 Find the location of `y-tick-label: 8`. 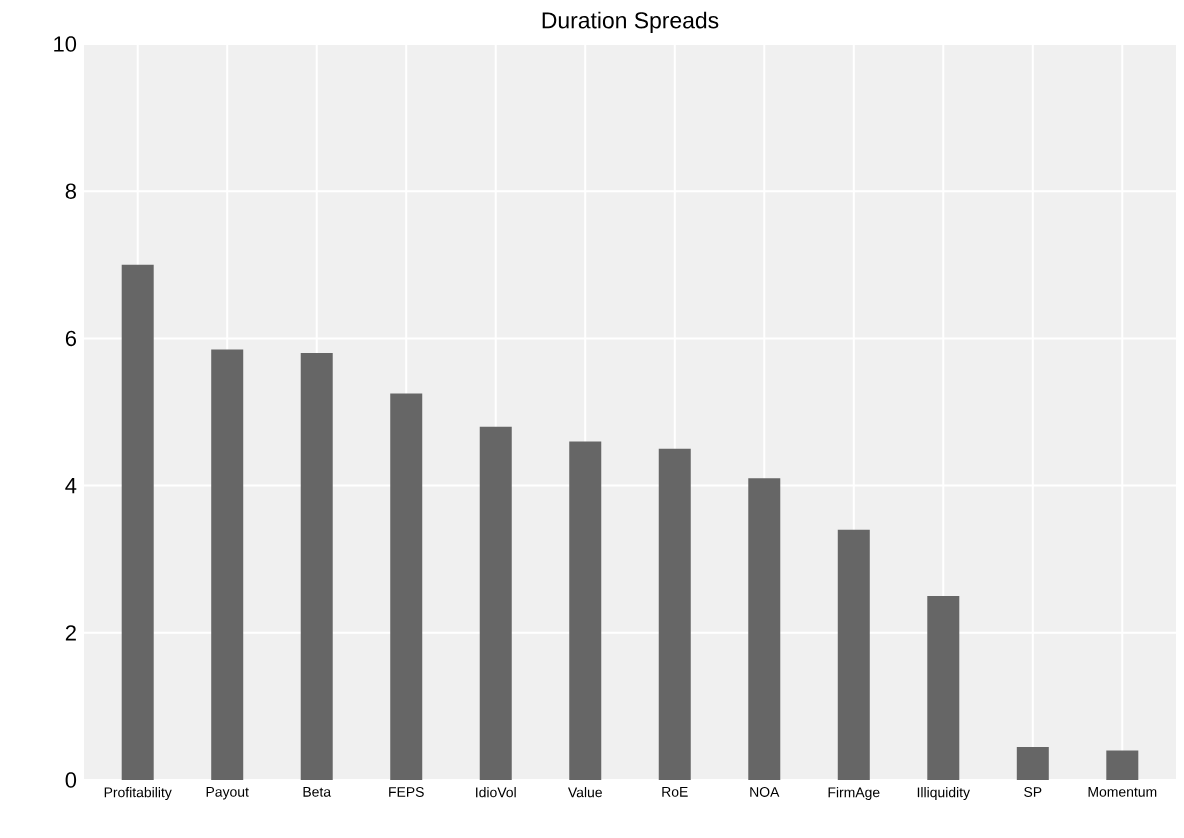

y-tick-label: 8 is located at coordinates (70, 191).